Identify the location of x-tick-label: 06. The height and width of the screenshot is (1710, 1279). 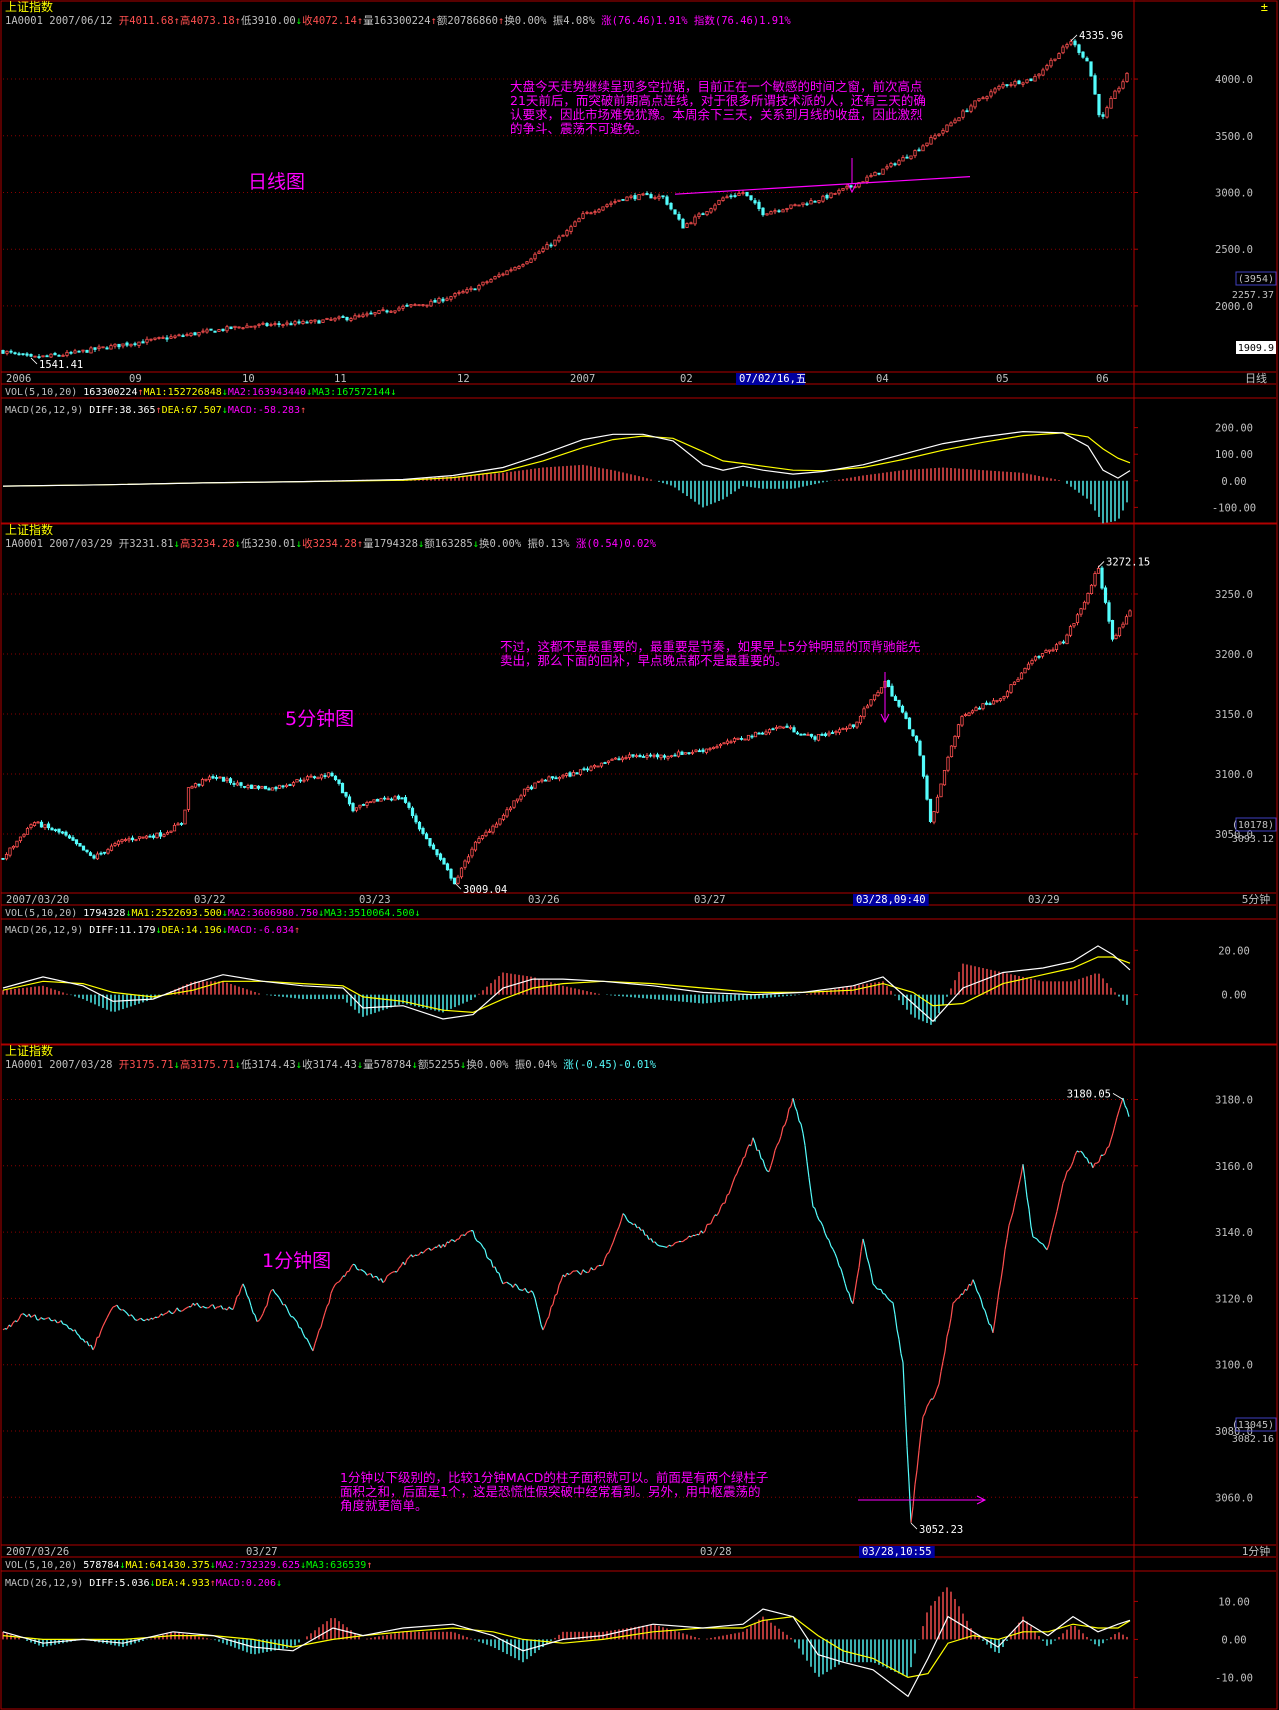
(1102, 379).